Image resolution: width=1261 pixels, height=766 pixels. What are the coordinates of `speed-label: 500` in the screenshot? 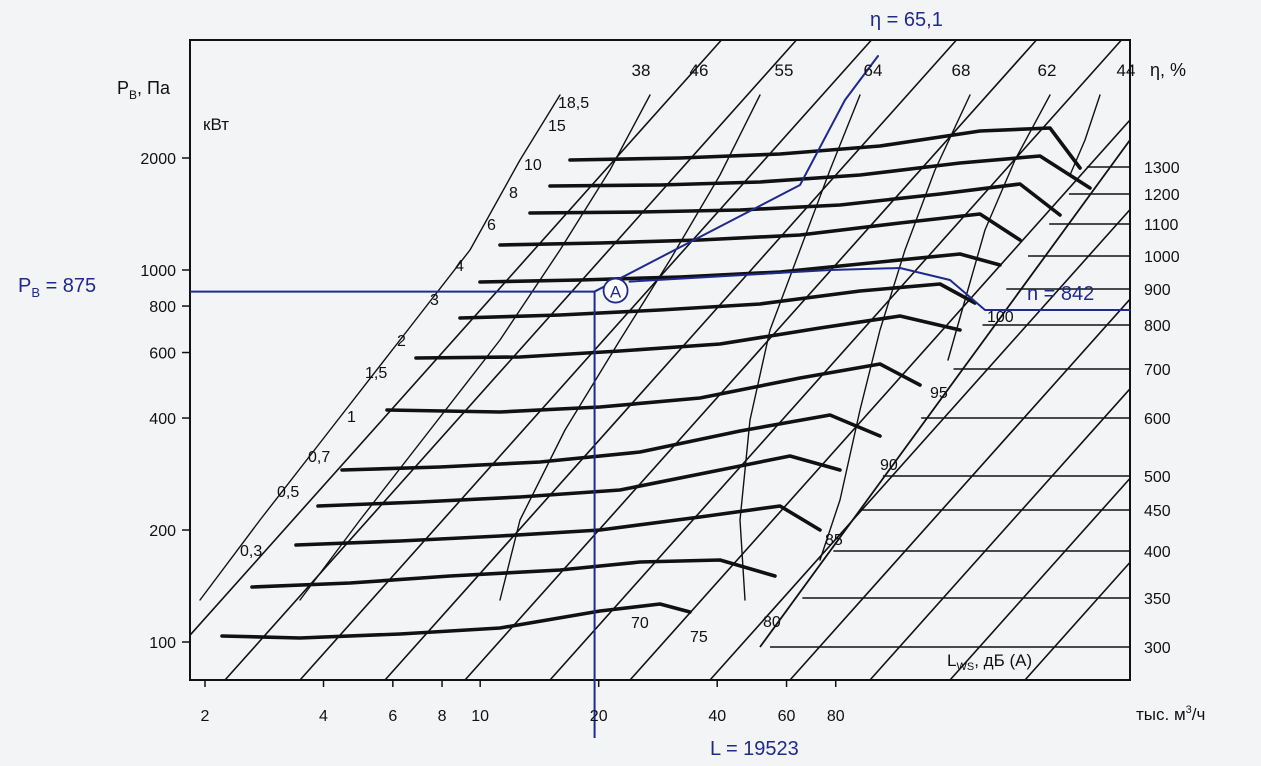 It's located at (1157, 477).